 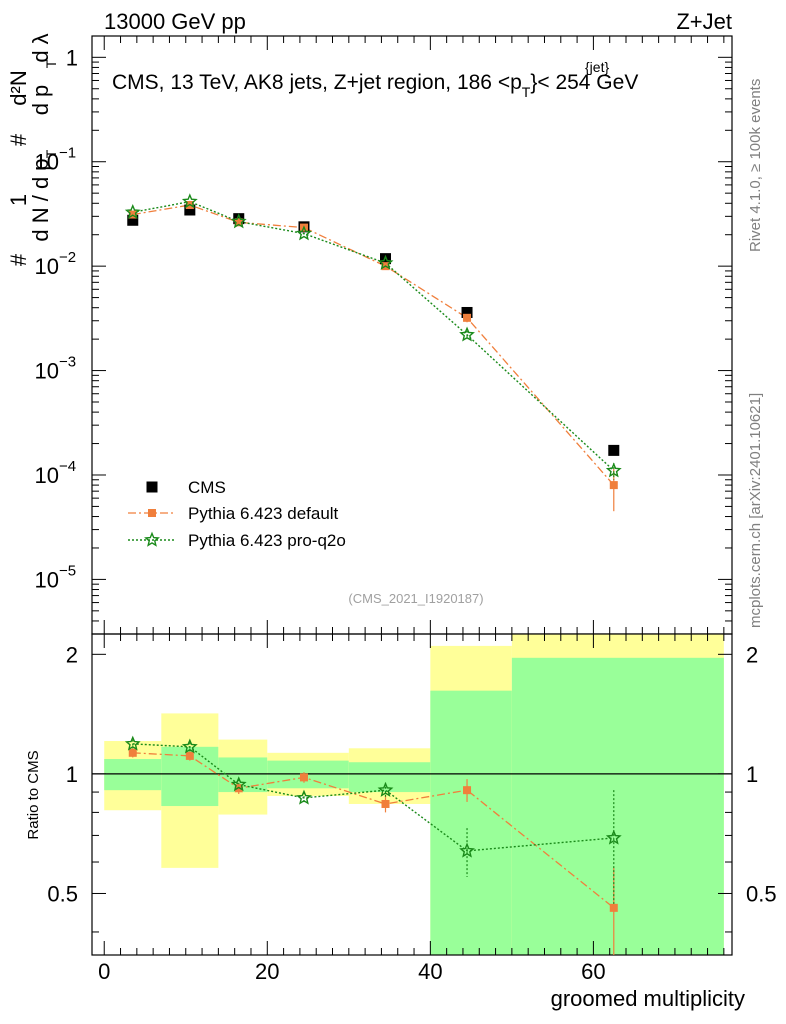 What do you see at coordinates (51, 153) in the screenshot?
I see `y-label-sub-t: T` at bounding box center [51, 153].